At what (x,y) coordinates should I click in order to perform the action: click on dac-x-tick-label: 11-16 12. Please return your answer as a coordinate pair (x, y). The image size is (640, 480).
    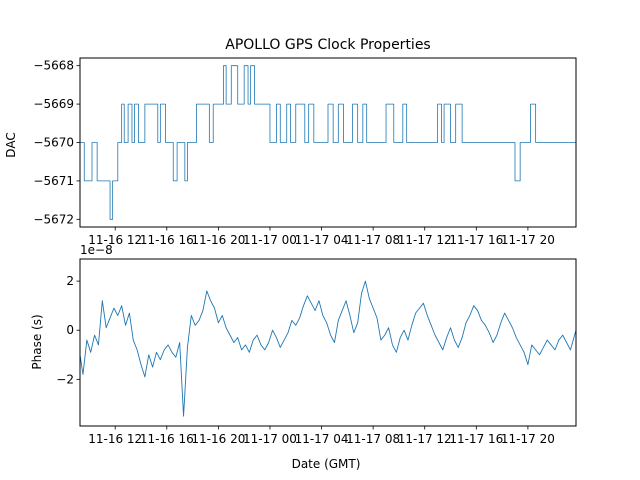
    Looking at the image, I should click on (115, 240).